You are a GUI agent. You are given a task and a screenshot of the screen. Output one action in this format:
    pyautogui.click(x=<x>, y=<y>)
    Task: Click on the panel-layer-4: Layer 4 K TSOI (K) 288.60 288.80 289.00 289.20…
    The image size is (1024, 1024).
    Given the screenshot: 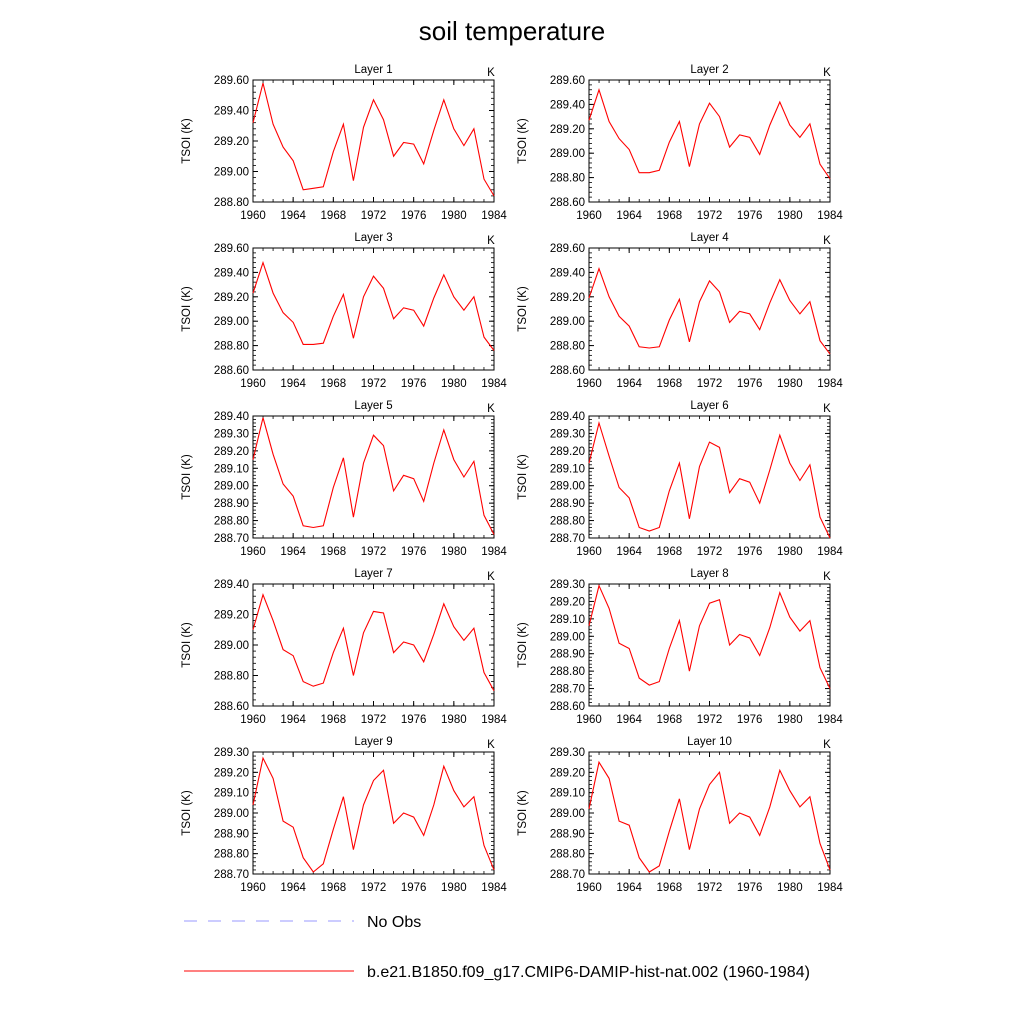 What is the action you would take?
    pyautogui.click(x=680, y=311)
    